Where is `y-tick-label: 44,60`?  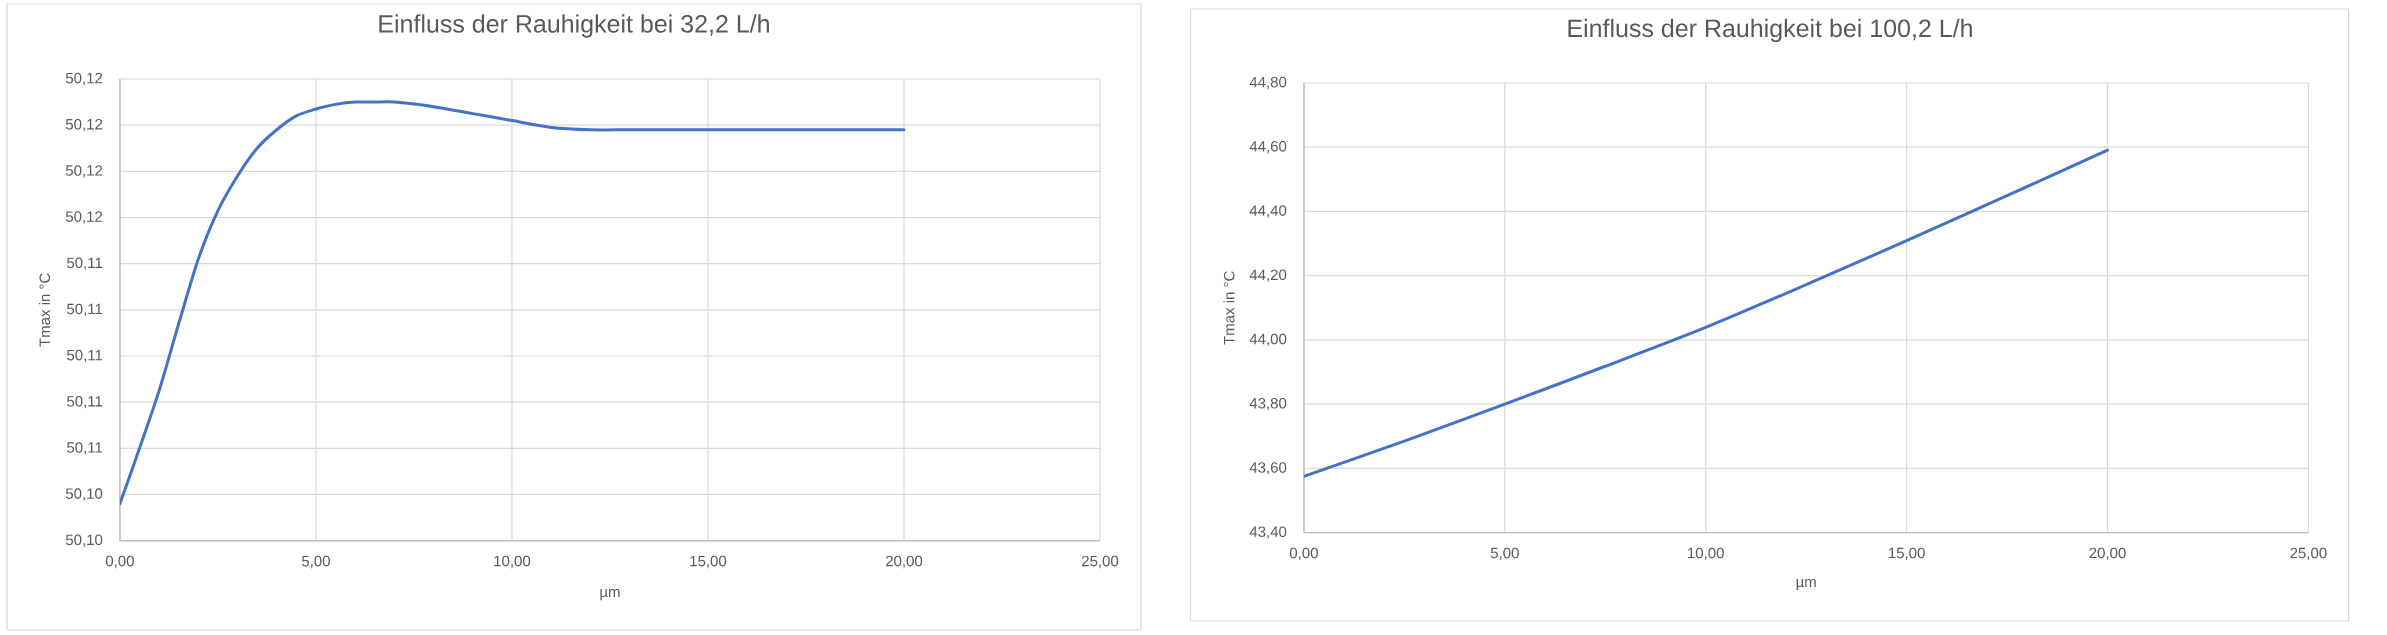
y-tick-label: 44,60 is located at coordinates (1268, 147).